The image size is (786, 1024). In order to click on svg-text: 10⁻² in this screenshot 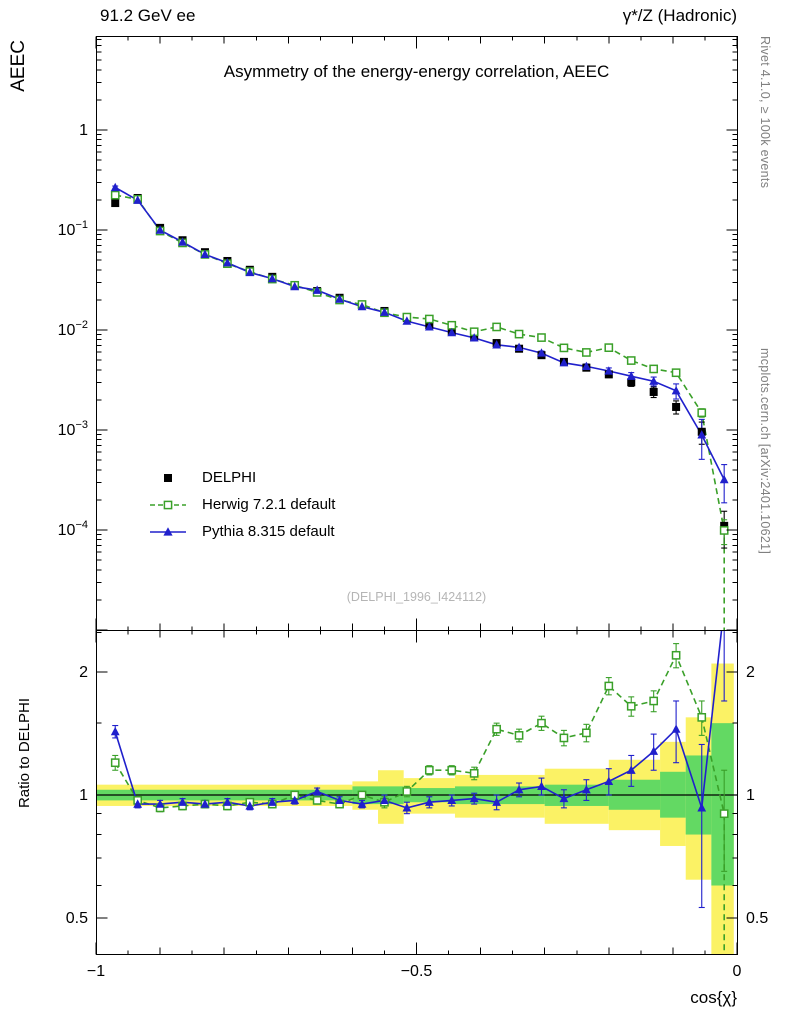, I will do `click(73, 329)`.